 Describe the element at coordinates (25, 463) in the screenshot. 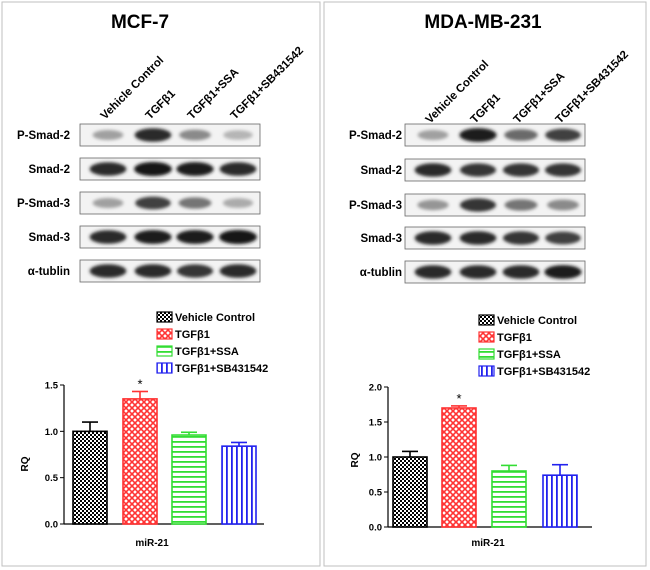

I see `y-axis-label-mcf7: RQ` at that location.